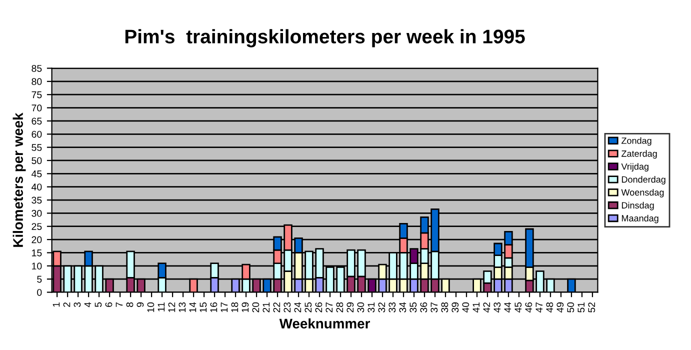 This screenshot has width=691, height=350. I want to click on legend-label: Zaterdag, so click(639, 154).